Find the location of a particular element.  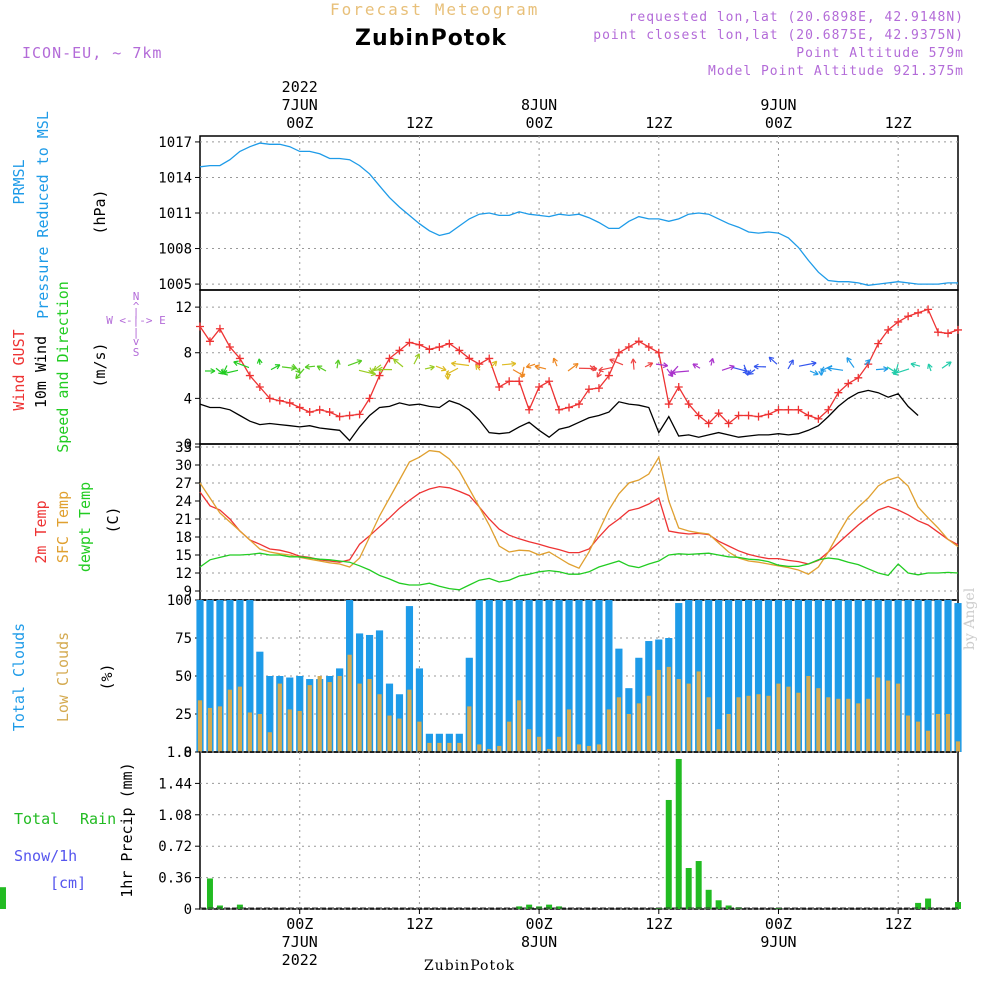

y-tick-label: 15 is located at coordinates (183, 556).